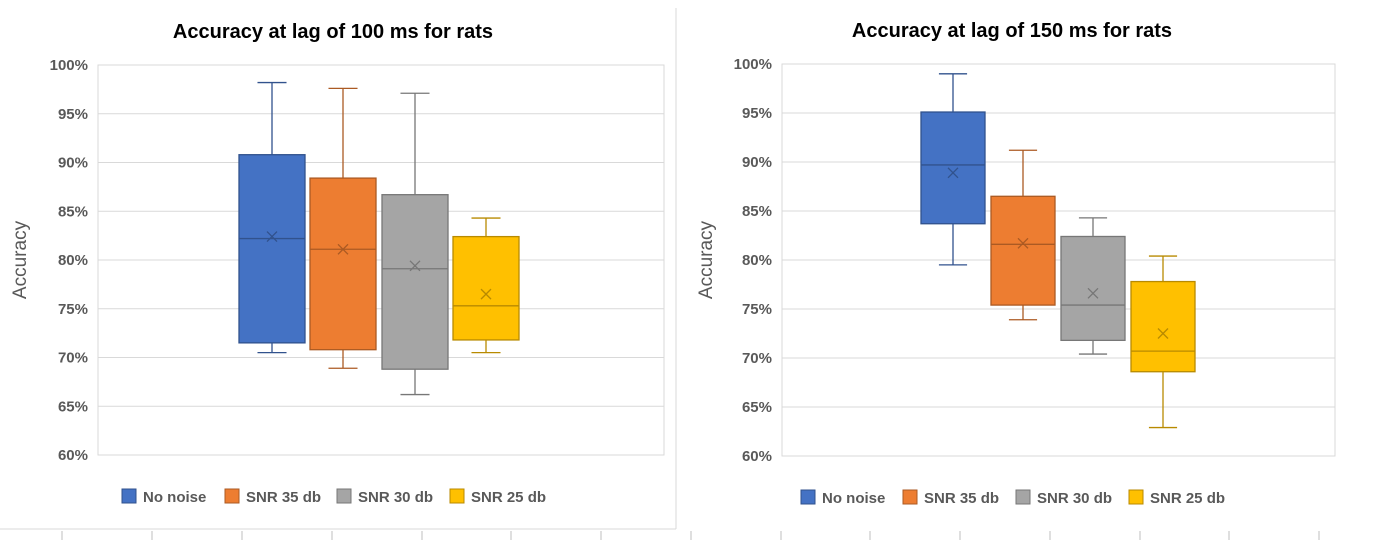  Describe the element at coordinates (1012, 31) in the screenshot. I see `chart-title: Accuracy at lag of 150 ms for rats` at that location.